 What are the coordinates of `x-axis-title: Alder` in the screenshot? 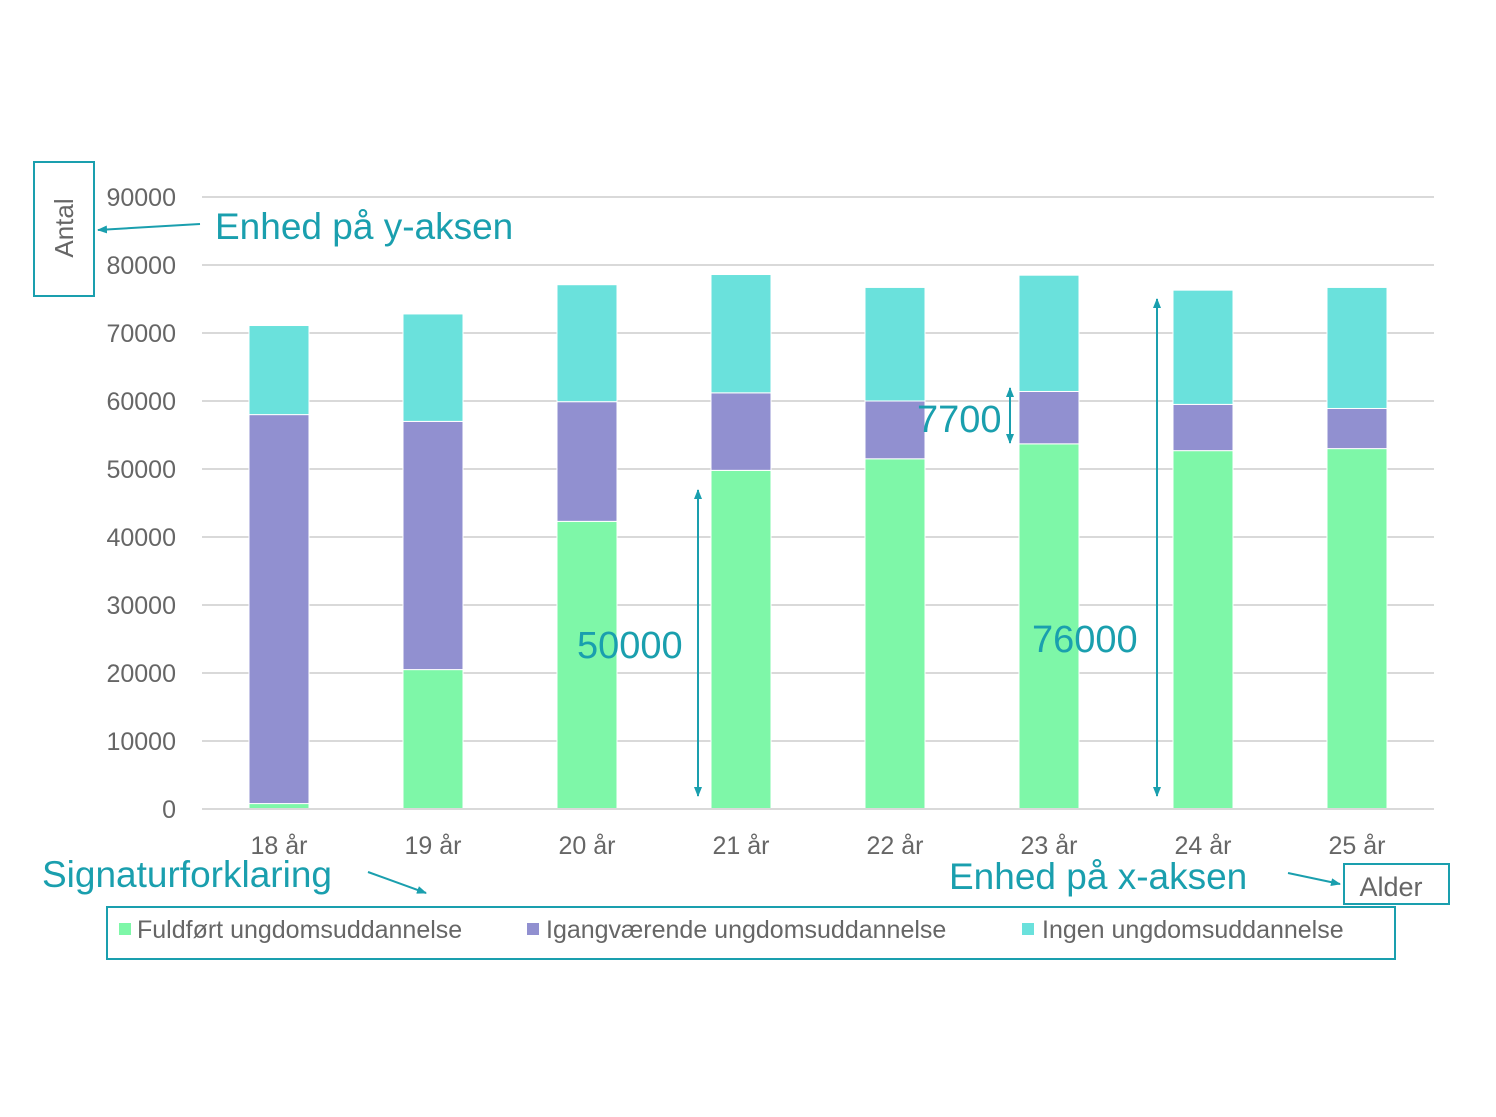 It's located at (1390, 887).